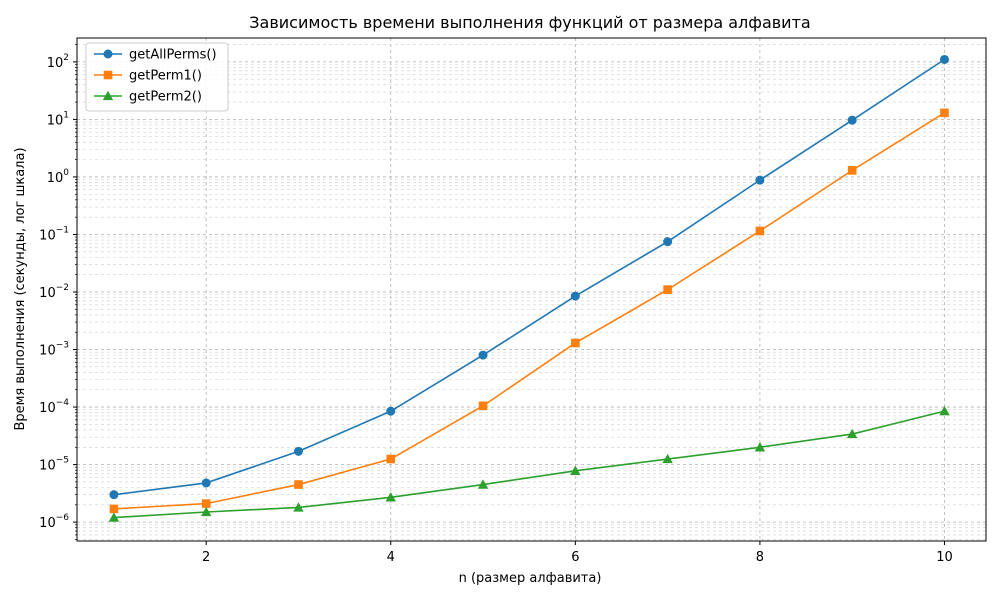 The image size is (1000, 600). What do you see at coordinates (54, 234) in the screenshot?
I see `y-tick-label: 10⁻¹` at bounding box center [54, 234].